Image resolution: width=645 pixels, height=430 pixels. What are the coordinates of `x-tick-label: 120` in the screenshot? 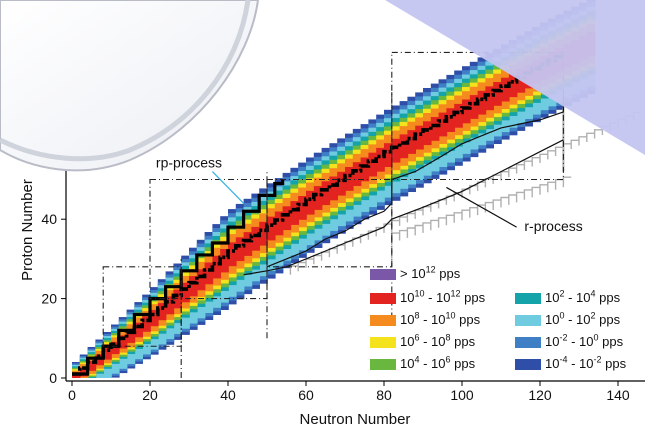 It's located at (540, 395).